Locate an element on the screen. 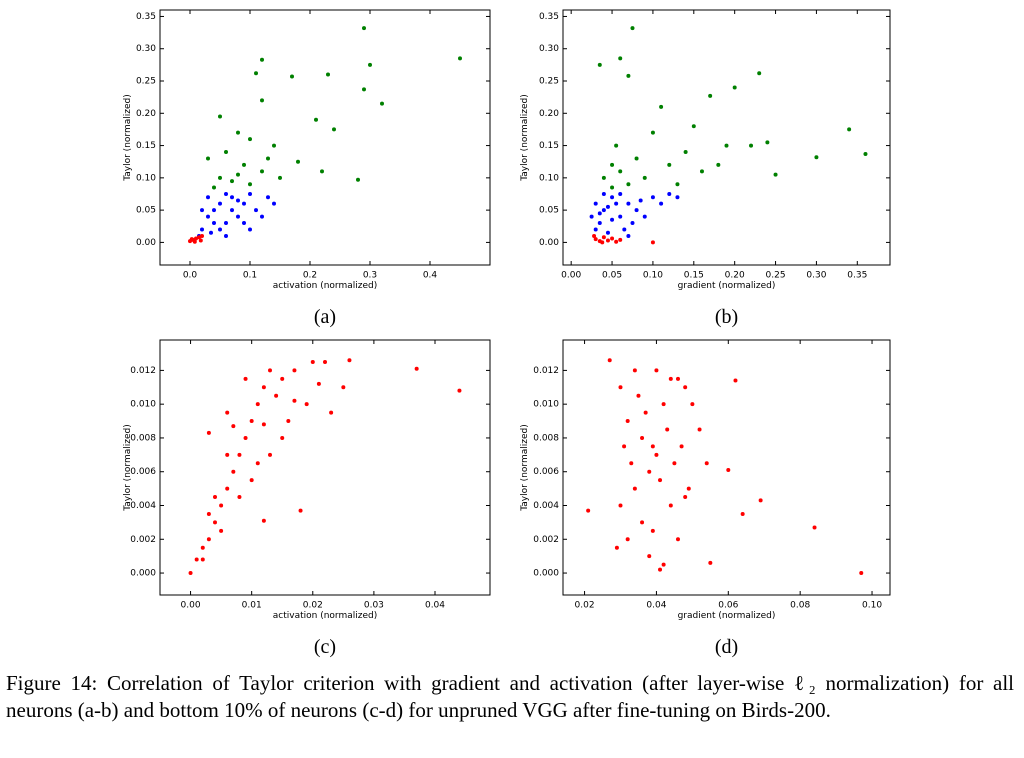  y-tick-label: 0.30 is located at coordinates (146, 49).